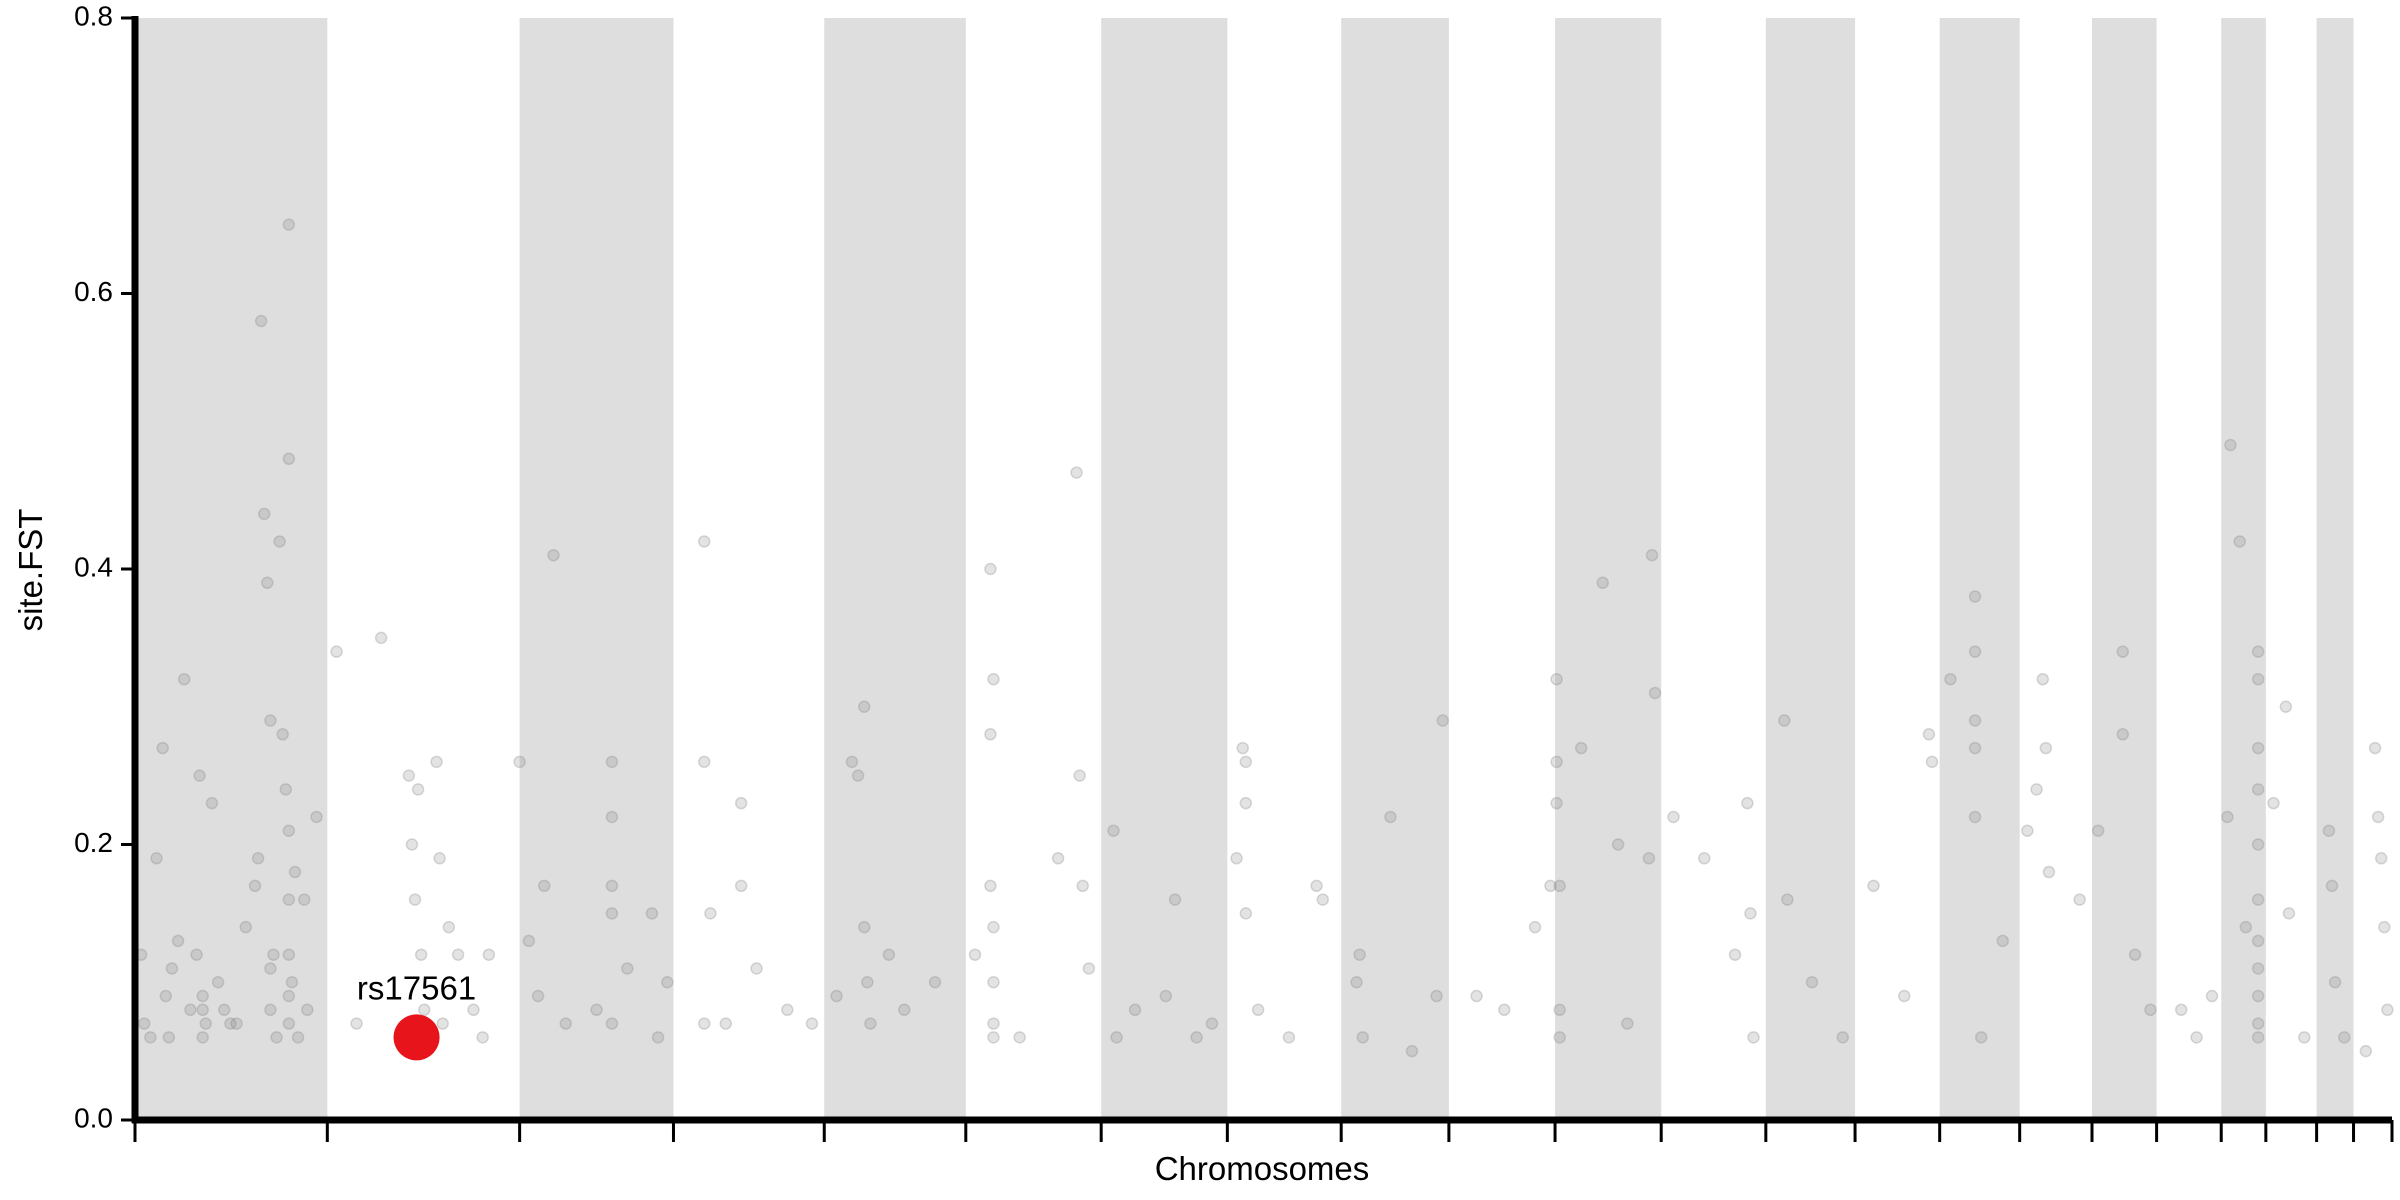 This screenshot has width=2400, height=1200. I want to click on y-tick-label: 0.6, so click(93, 291).